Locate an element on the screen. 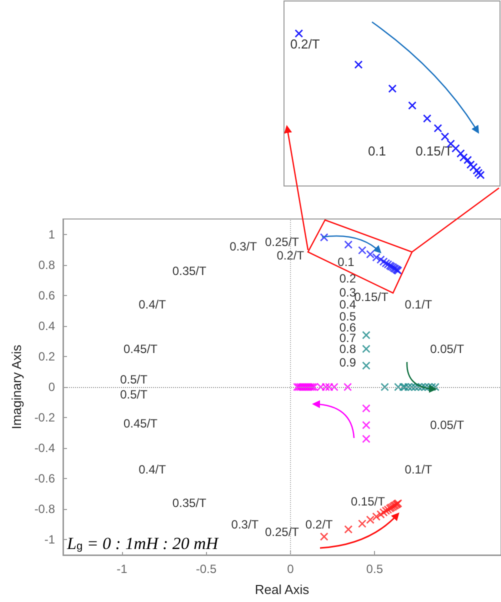 The image size is (501, 602). x-tick-label: 0 is located at coordinates (290, 569).